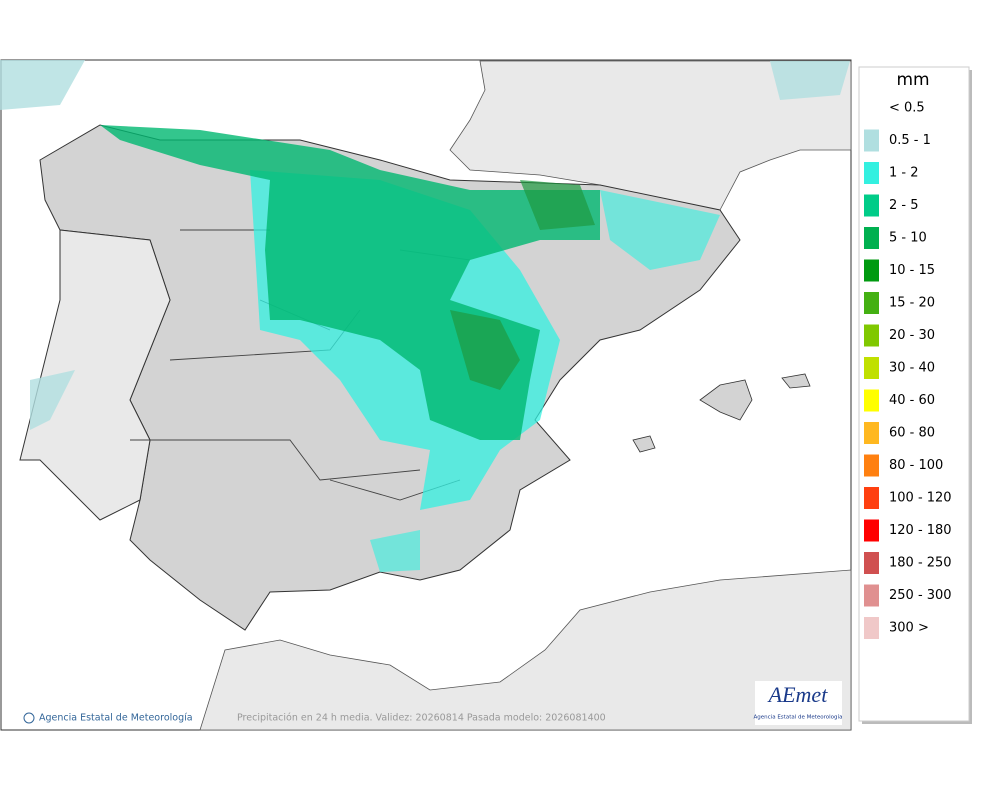  Describe the element at coordinates (912, 335) in the screenshot. I see `legend-label: 20 - 30` at that location.